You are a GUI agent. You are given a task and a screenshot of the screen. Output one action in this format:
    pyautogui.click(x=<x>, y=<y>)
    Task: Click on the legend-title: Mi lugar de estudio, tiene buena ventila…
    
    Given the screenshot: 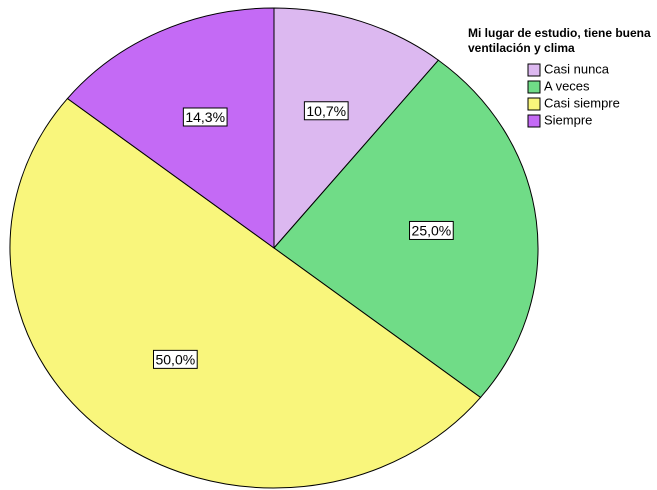 What is the action you would take?
    pyautogui.click(x=559, y=40)
    